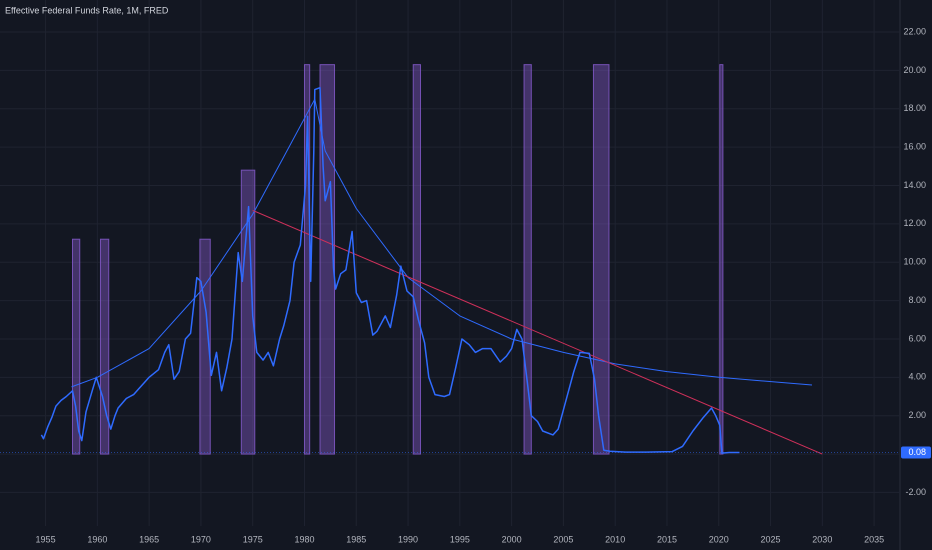 This screenshot has height=550, width=932. I want to click on x-tick-label: 2035, so click(874, 539).